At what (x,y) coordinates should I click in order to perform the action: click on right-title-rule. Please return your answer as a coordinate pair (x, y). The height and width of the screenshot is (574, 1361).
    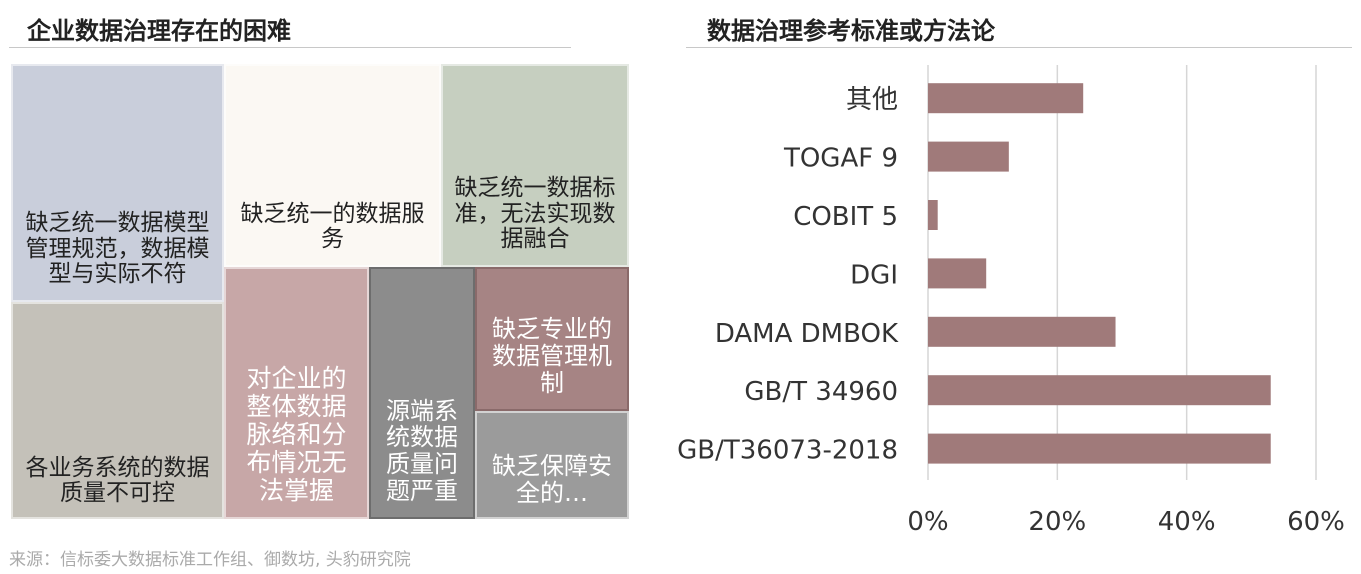
    Looking at the image, I should click on (1019, 47).